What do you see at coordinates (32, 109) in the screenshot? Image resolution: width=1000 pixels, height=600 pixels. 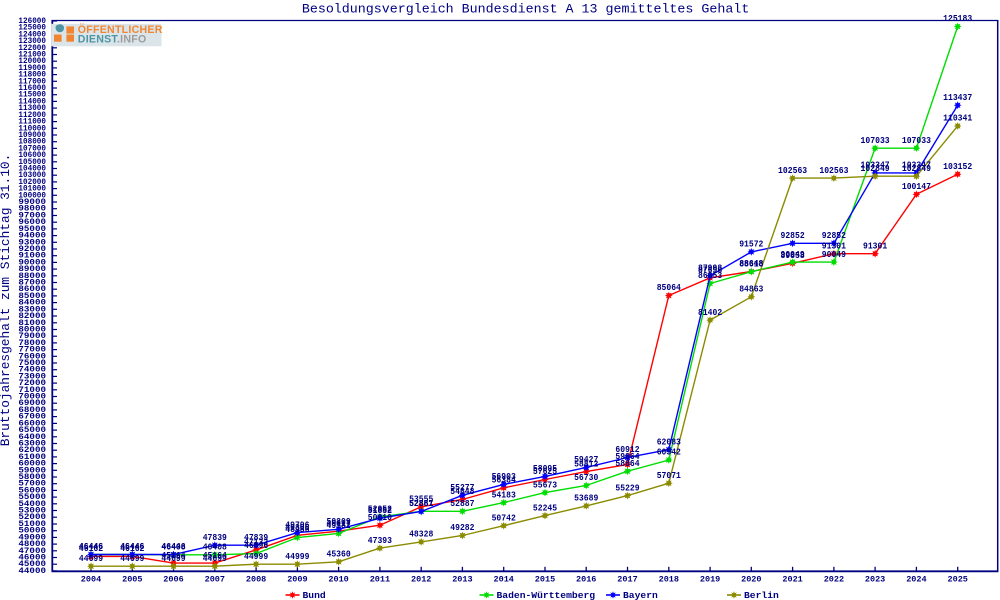 I see `svg-text: 113000` at bounding box center [32, 109].